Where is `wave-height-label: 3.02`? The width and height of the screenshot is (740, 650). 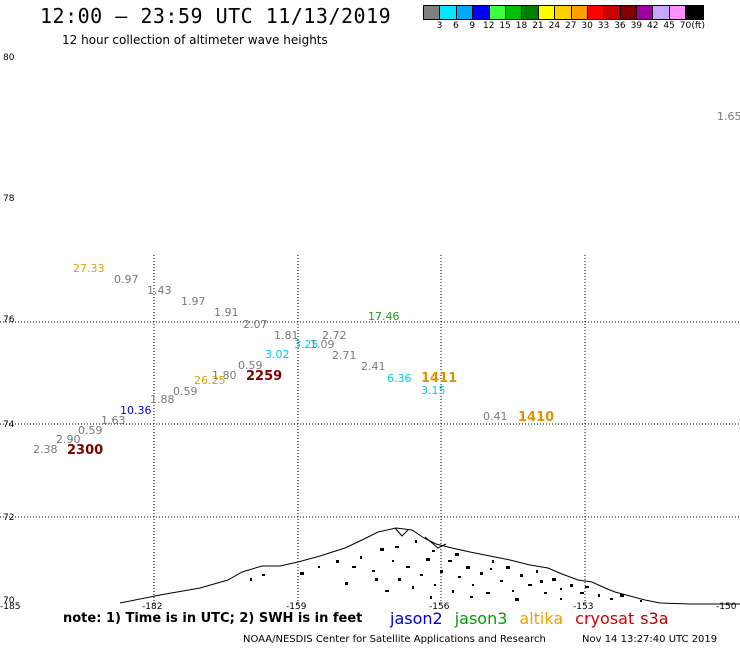 wave-height-label: 3.02 is located at coordinates (277, 354).